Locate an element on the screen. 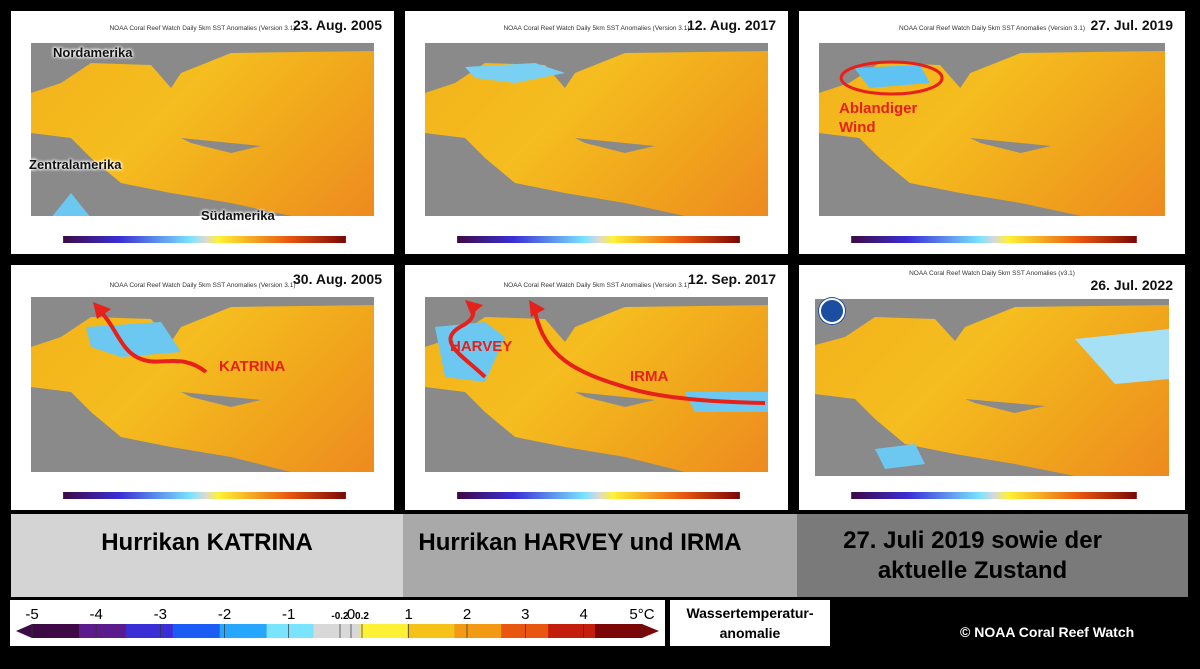 The image size is (1200, 669). annotation-line-2: Wind is located at coordinates (857, 127).